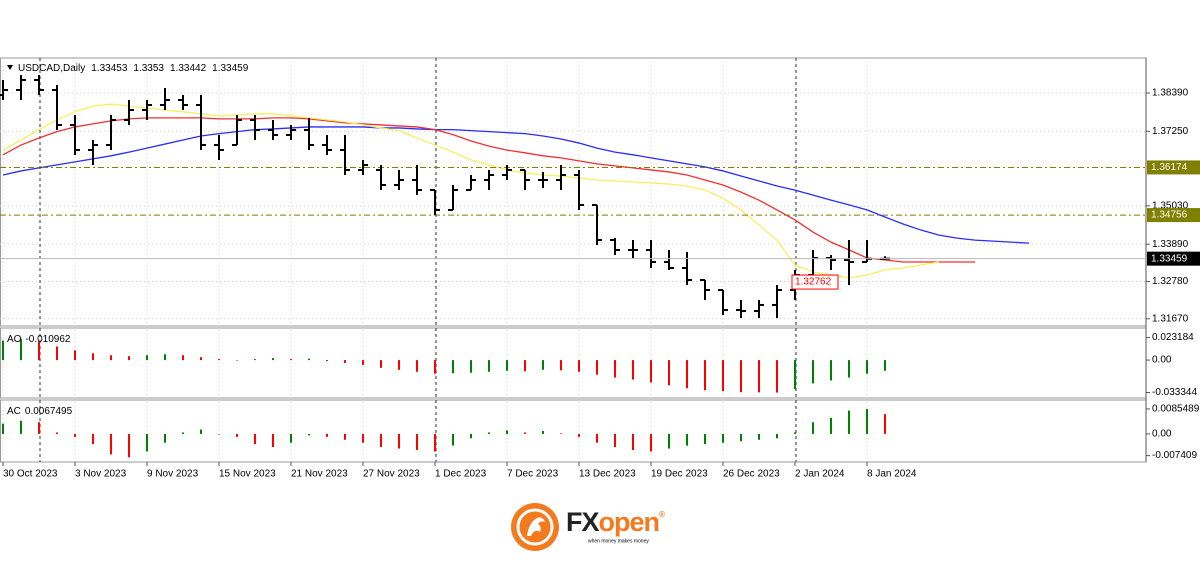 The image size is (1200, 566). I want to click on y-tick-label: 0.0085489, so click(1176, 409).